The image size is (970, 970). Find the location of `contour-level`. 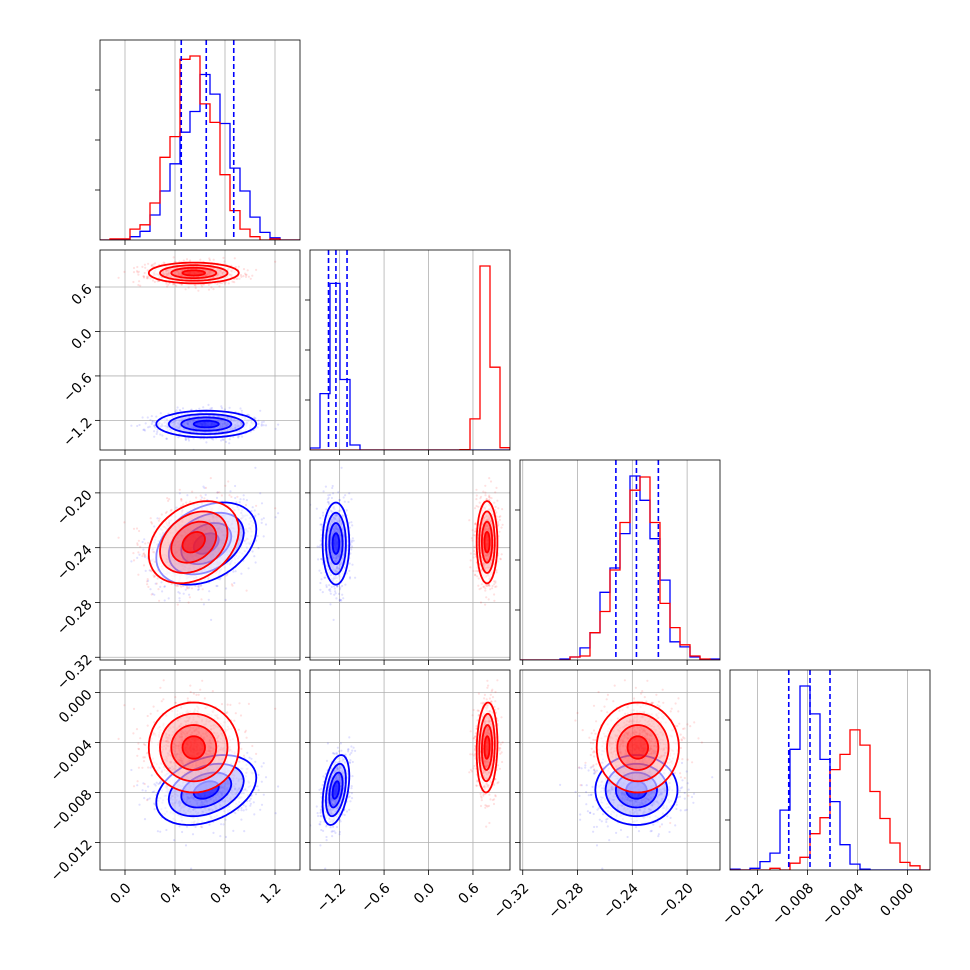

contour-level is located at coordinates (206, 424).